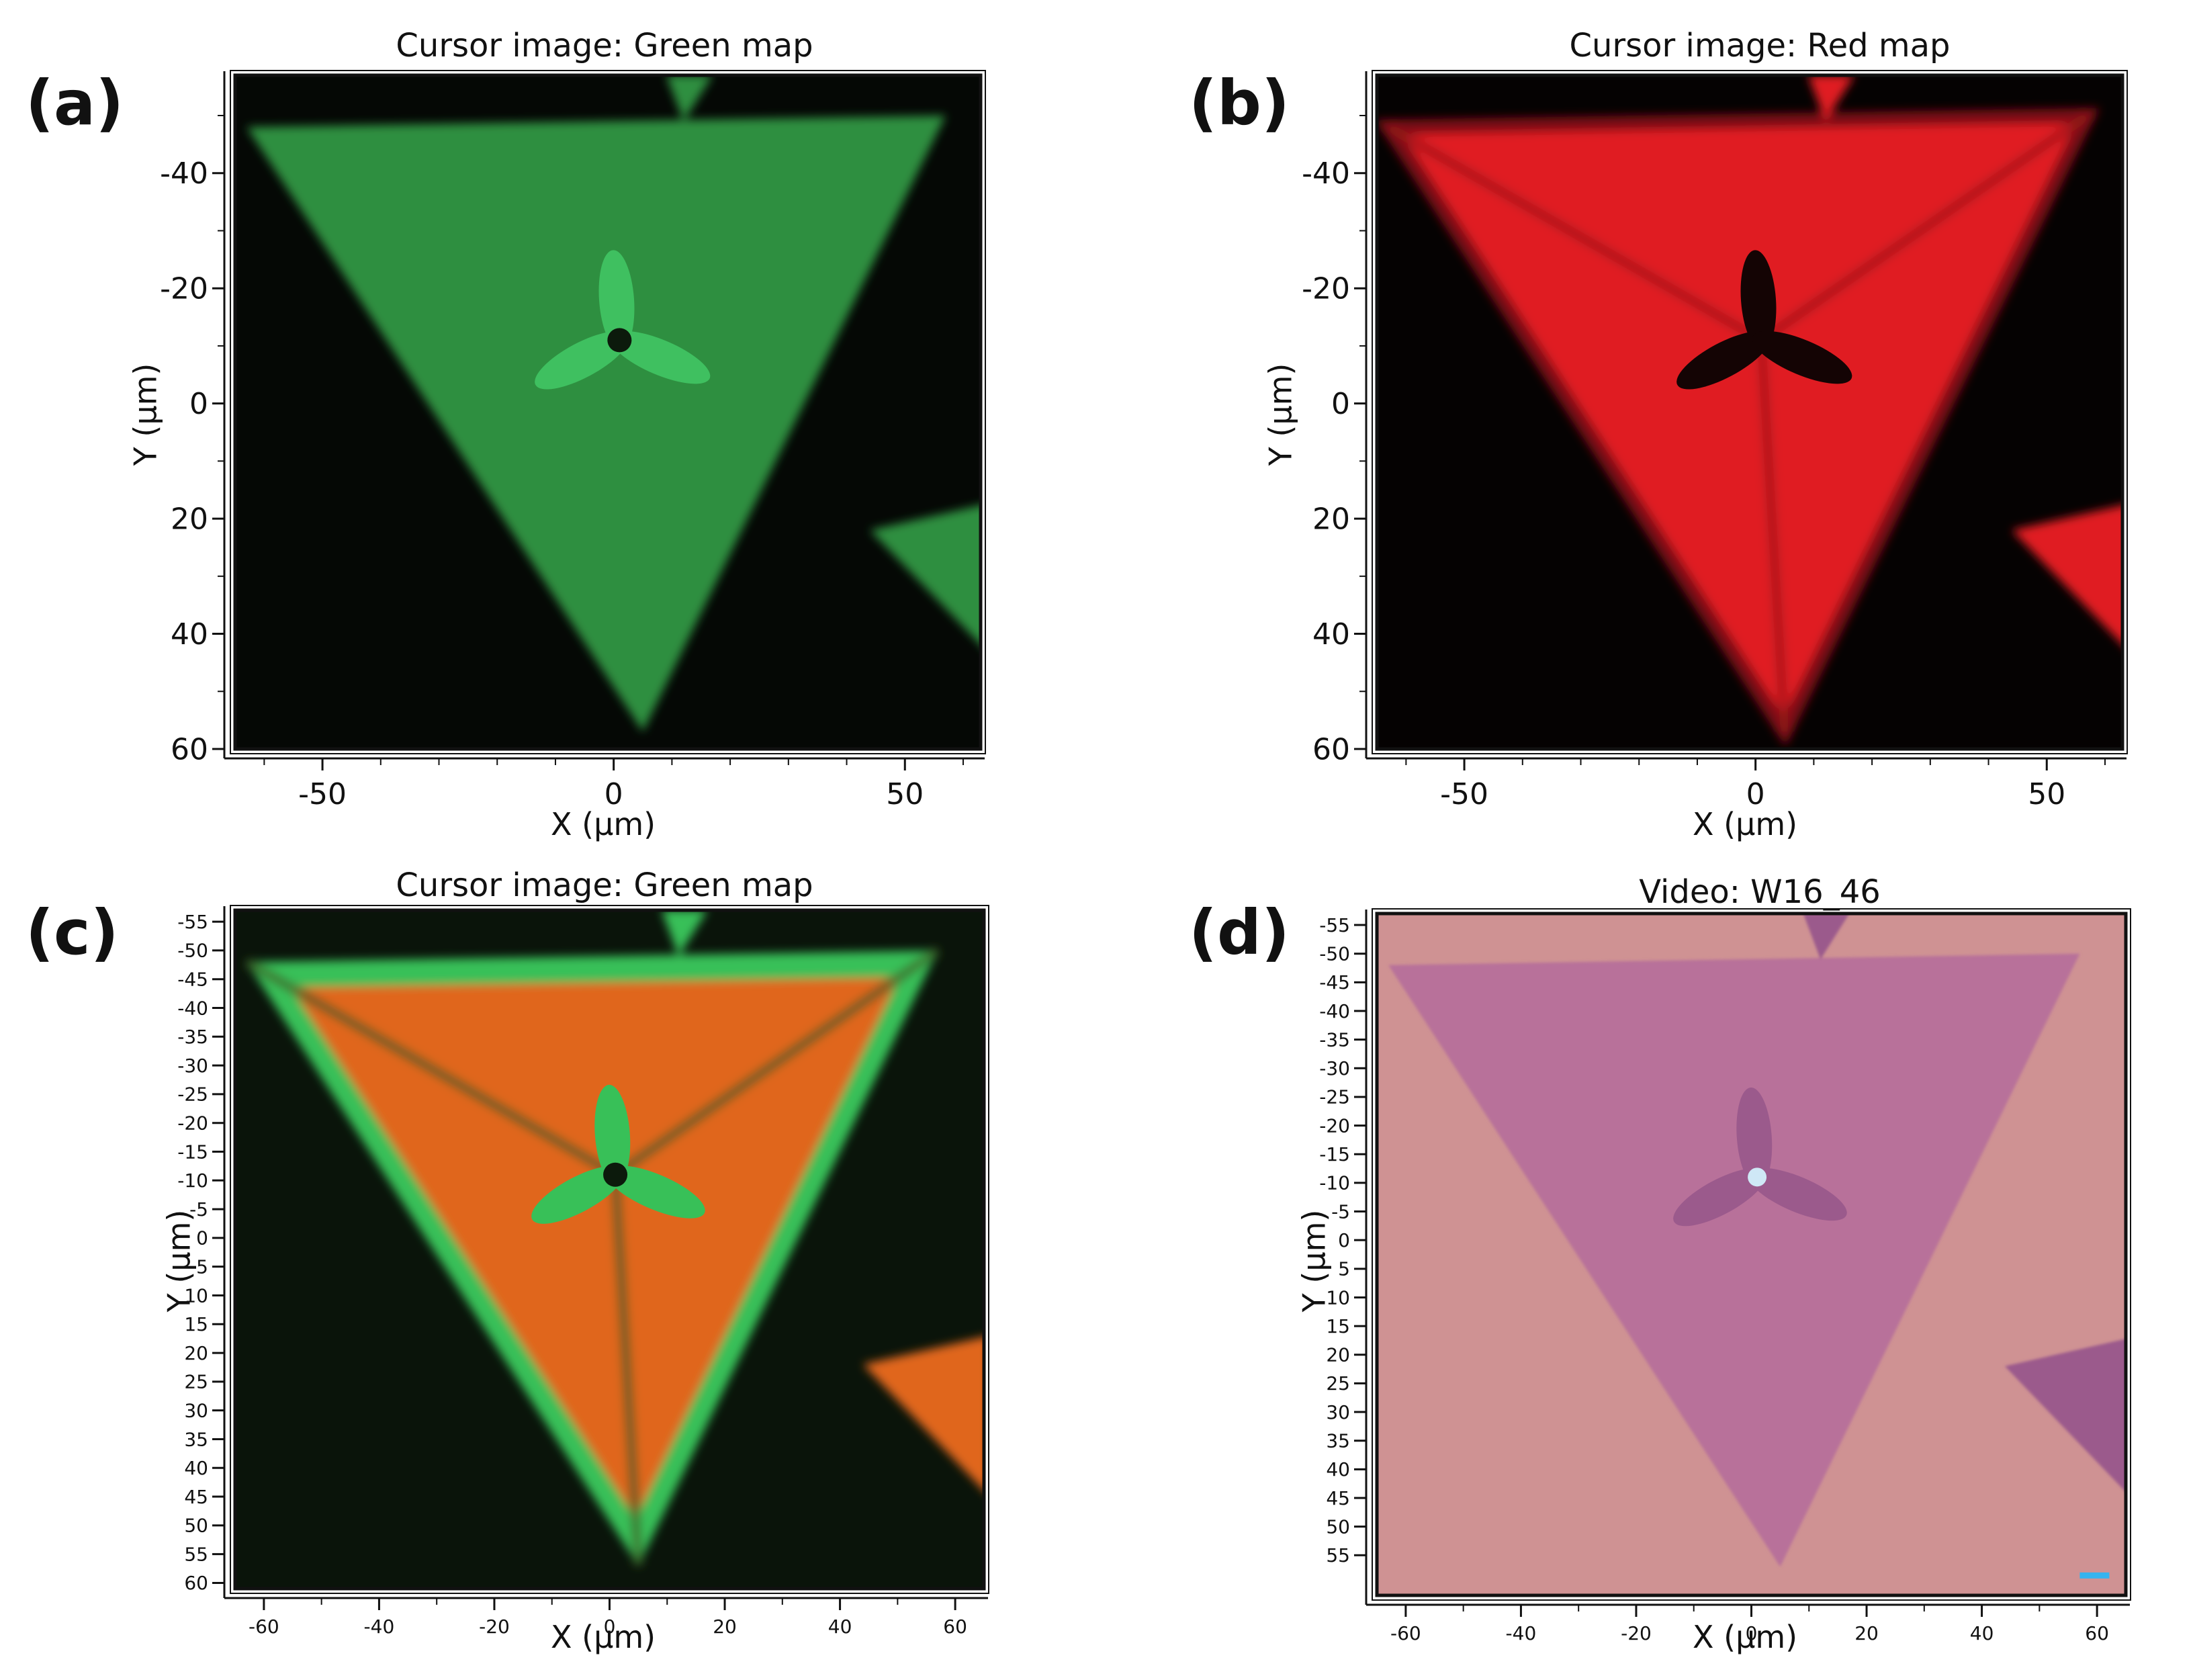 The height and width of the screenshot is (1680, 2193). What do you see at coordinates (1334, 1039) in the screenshot?
I see `y-tick-label: -35` at bounding box center [1334, 1039].